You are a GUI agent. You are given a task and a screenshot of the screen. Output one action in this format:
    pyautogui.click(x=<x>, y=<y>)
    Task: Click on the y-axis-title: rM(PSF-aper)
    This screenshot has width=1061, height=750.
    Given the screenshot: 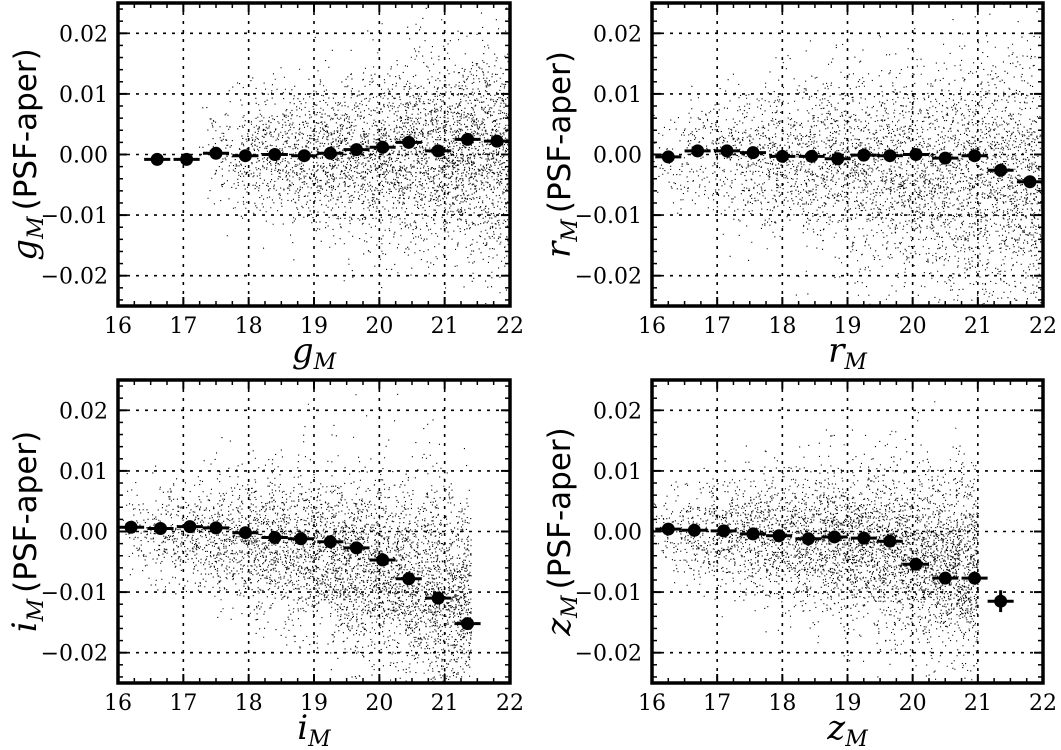 What is the action you would take?
    pyautogui.click(x=561, y=154)
    